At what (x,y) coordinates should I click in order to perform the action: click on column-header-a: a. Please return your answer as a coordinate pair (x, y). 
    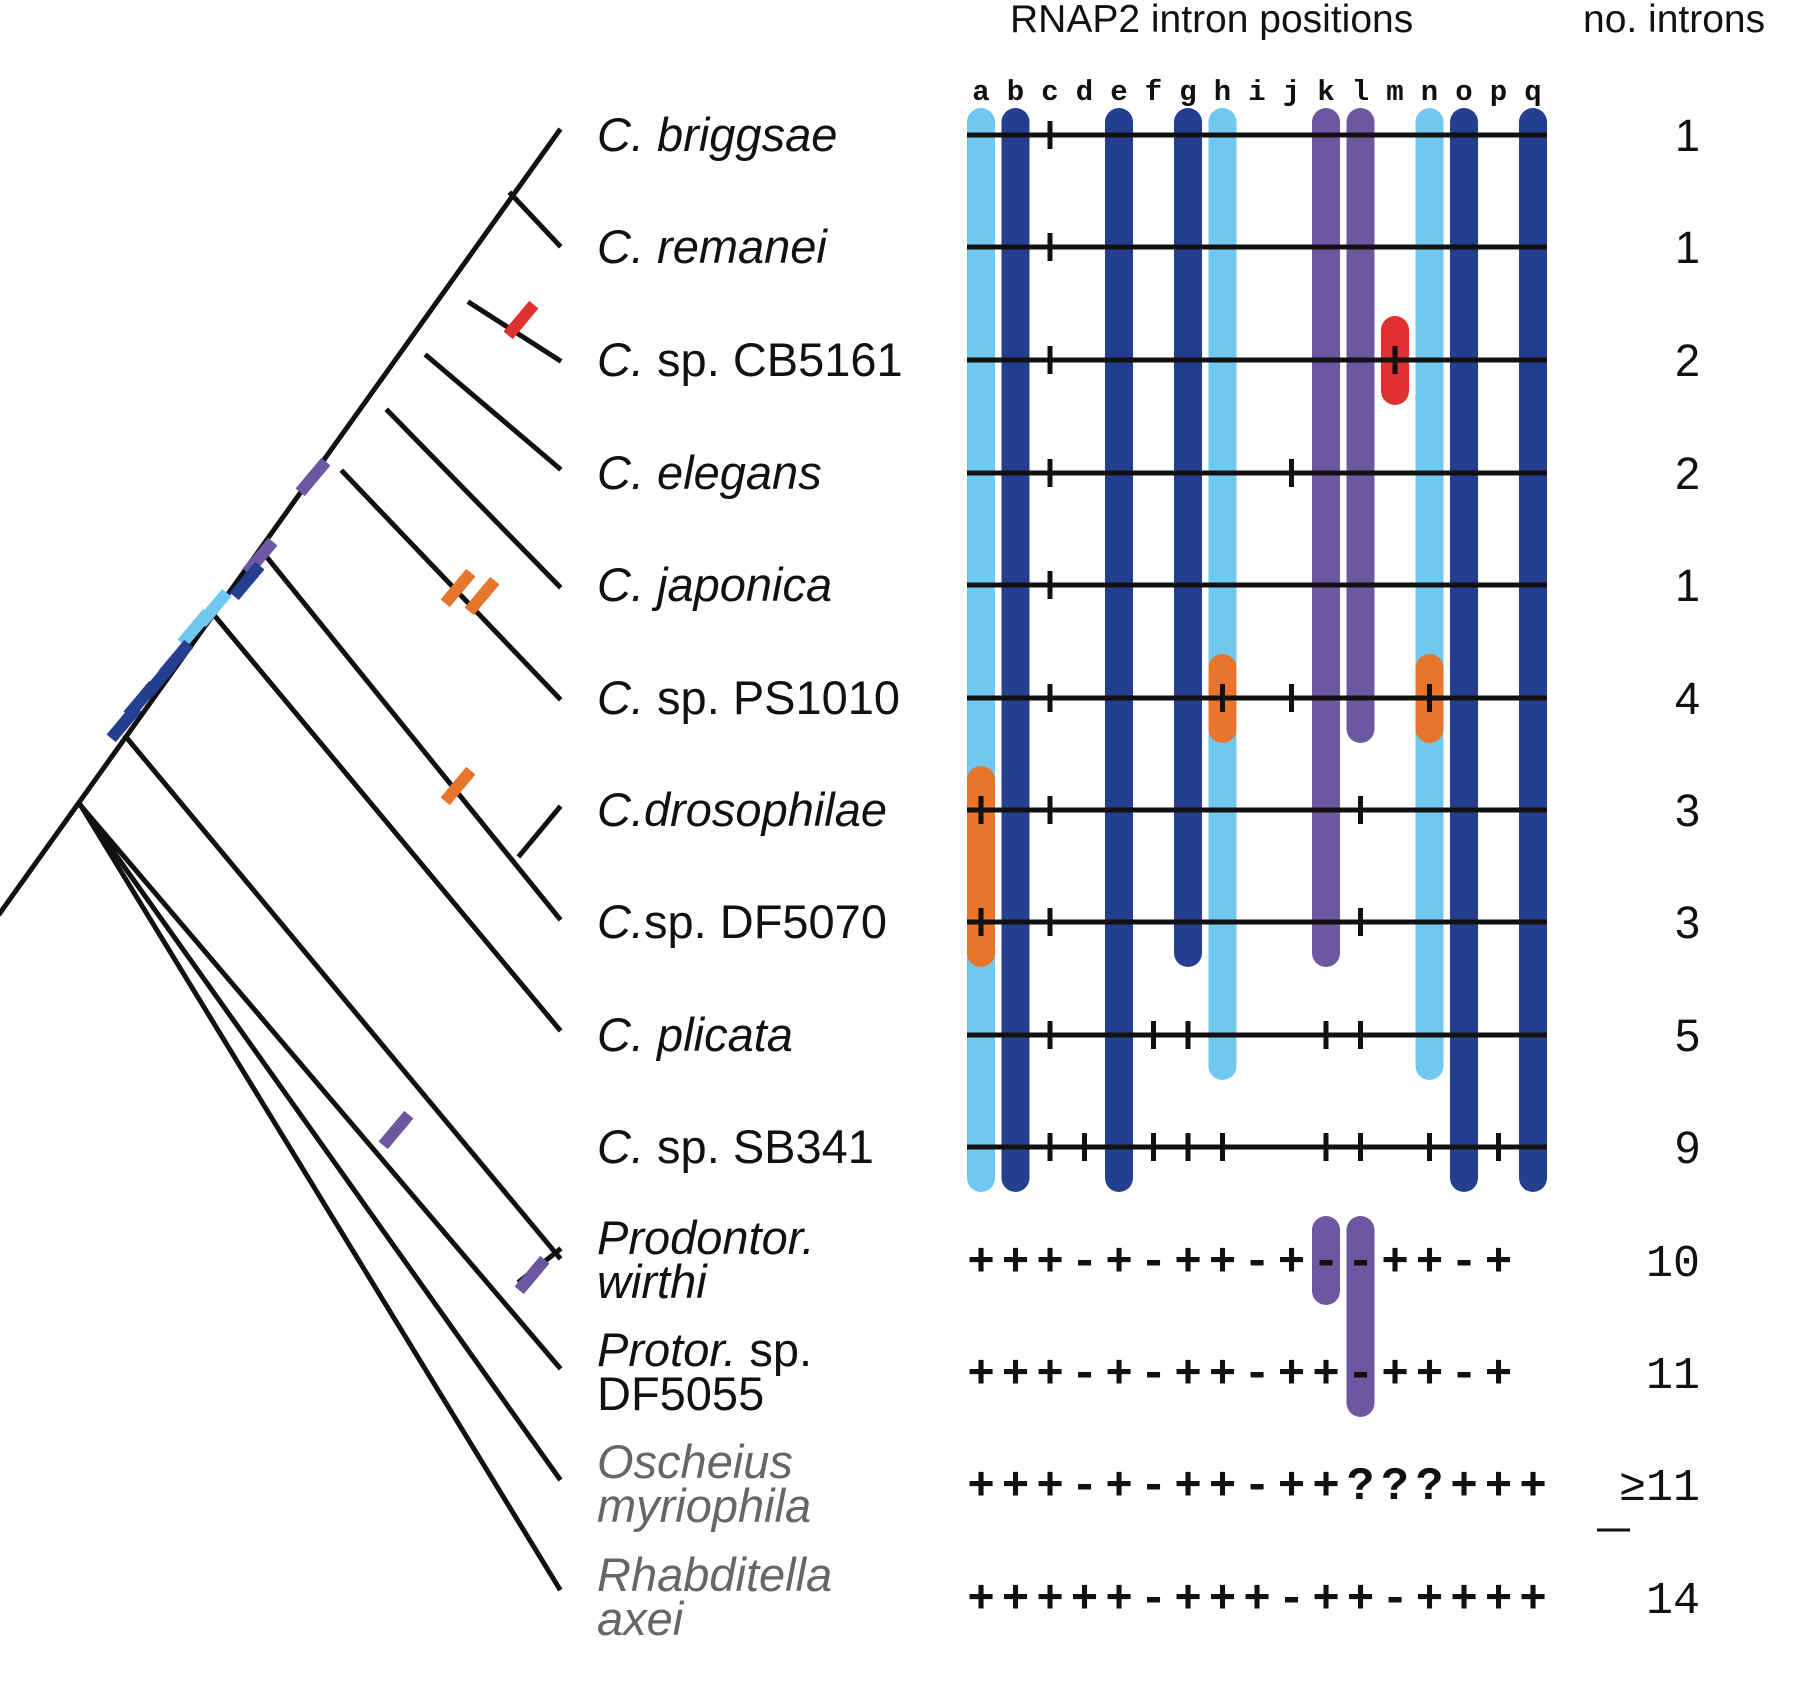
    Looking at the image, I should click on (980, 92).